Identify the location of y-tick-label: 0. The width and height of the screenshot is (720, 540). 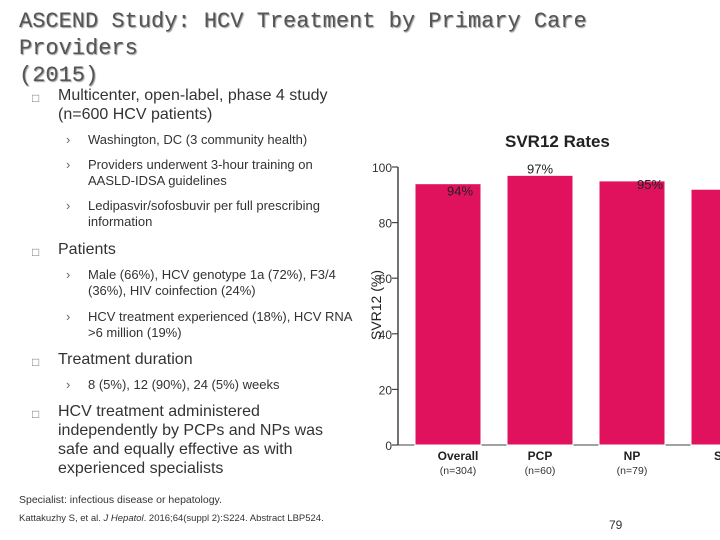
(388, 446).